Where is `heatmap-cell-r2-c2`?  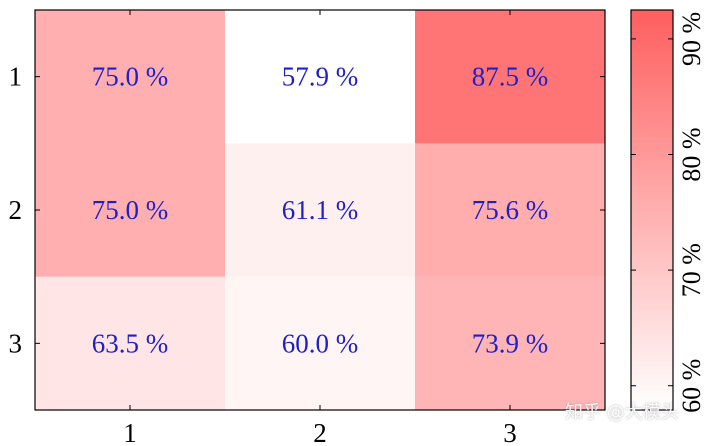 heatmap-cell-r2-c2 is located at coordinates (320, 210).